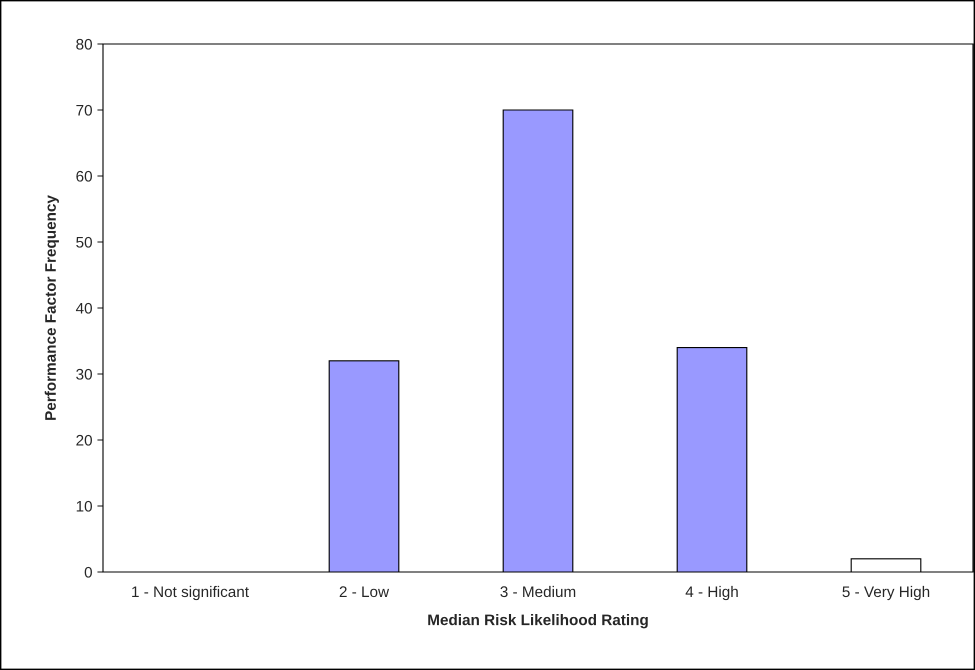  I want to click on y-tick-label: 30, so click(84, 374).